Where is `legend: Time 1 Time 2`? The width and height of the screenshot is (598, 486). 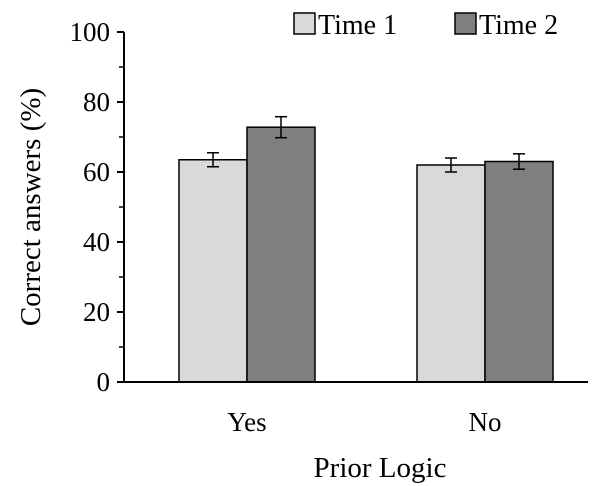
legend: Time 1 Time 2 is located at coordinates (425, 25).